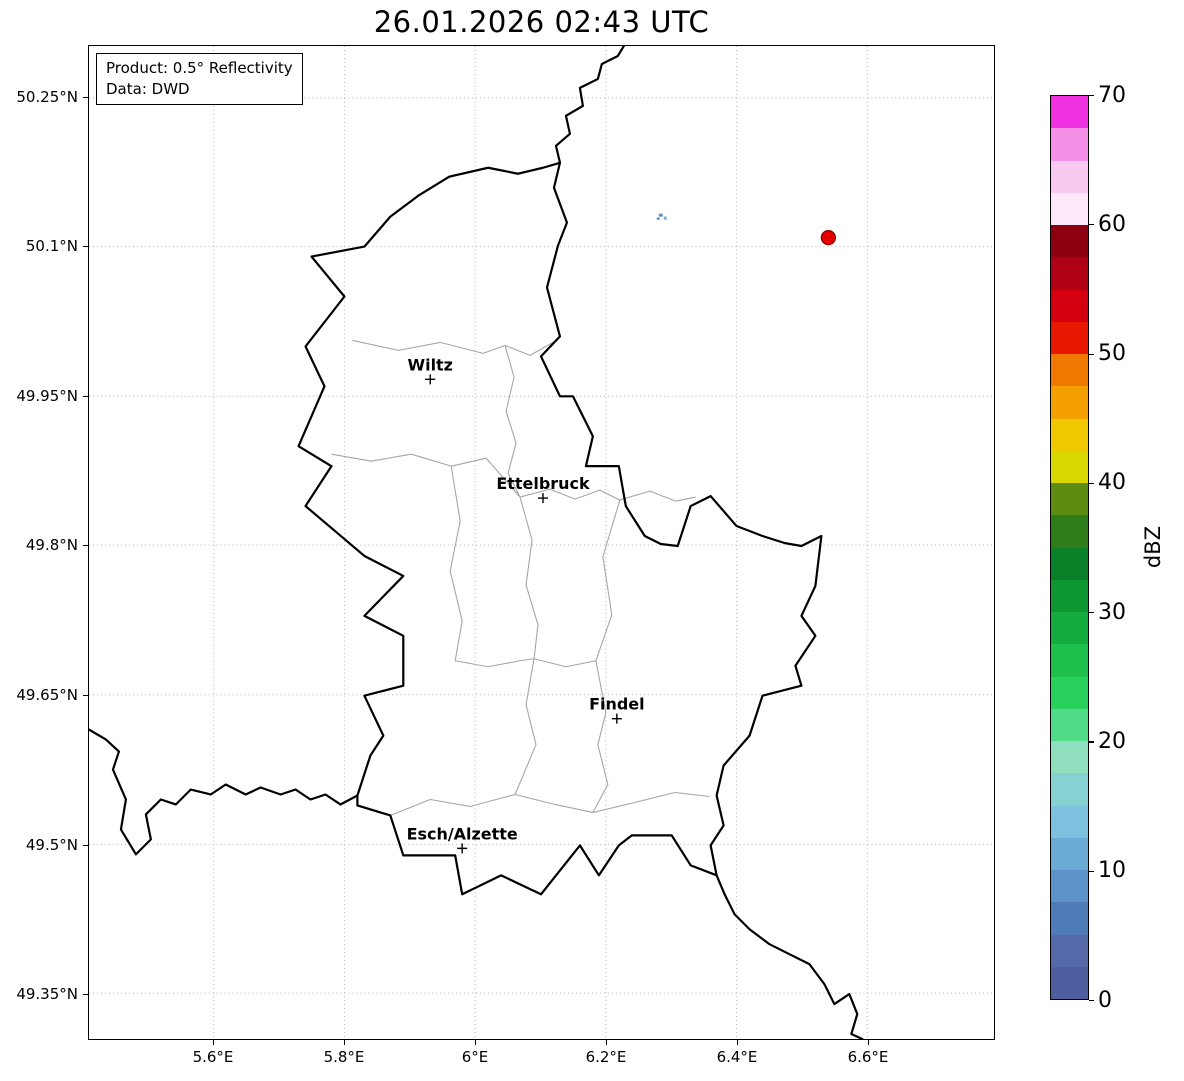  Describe the element at coordinates (1112, 871) in the screenshot. I see `colorbar-tick-label: 10` at that location.